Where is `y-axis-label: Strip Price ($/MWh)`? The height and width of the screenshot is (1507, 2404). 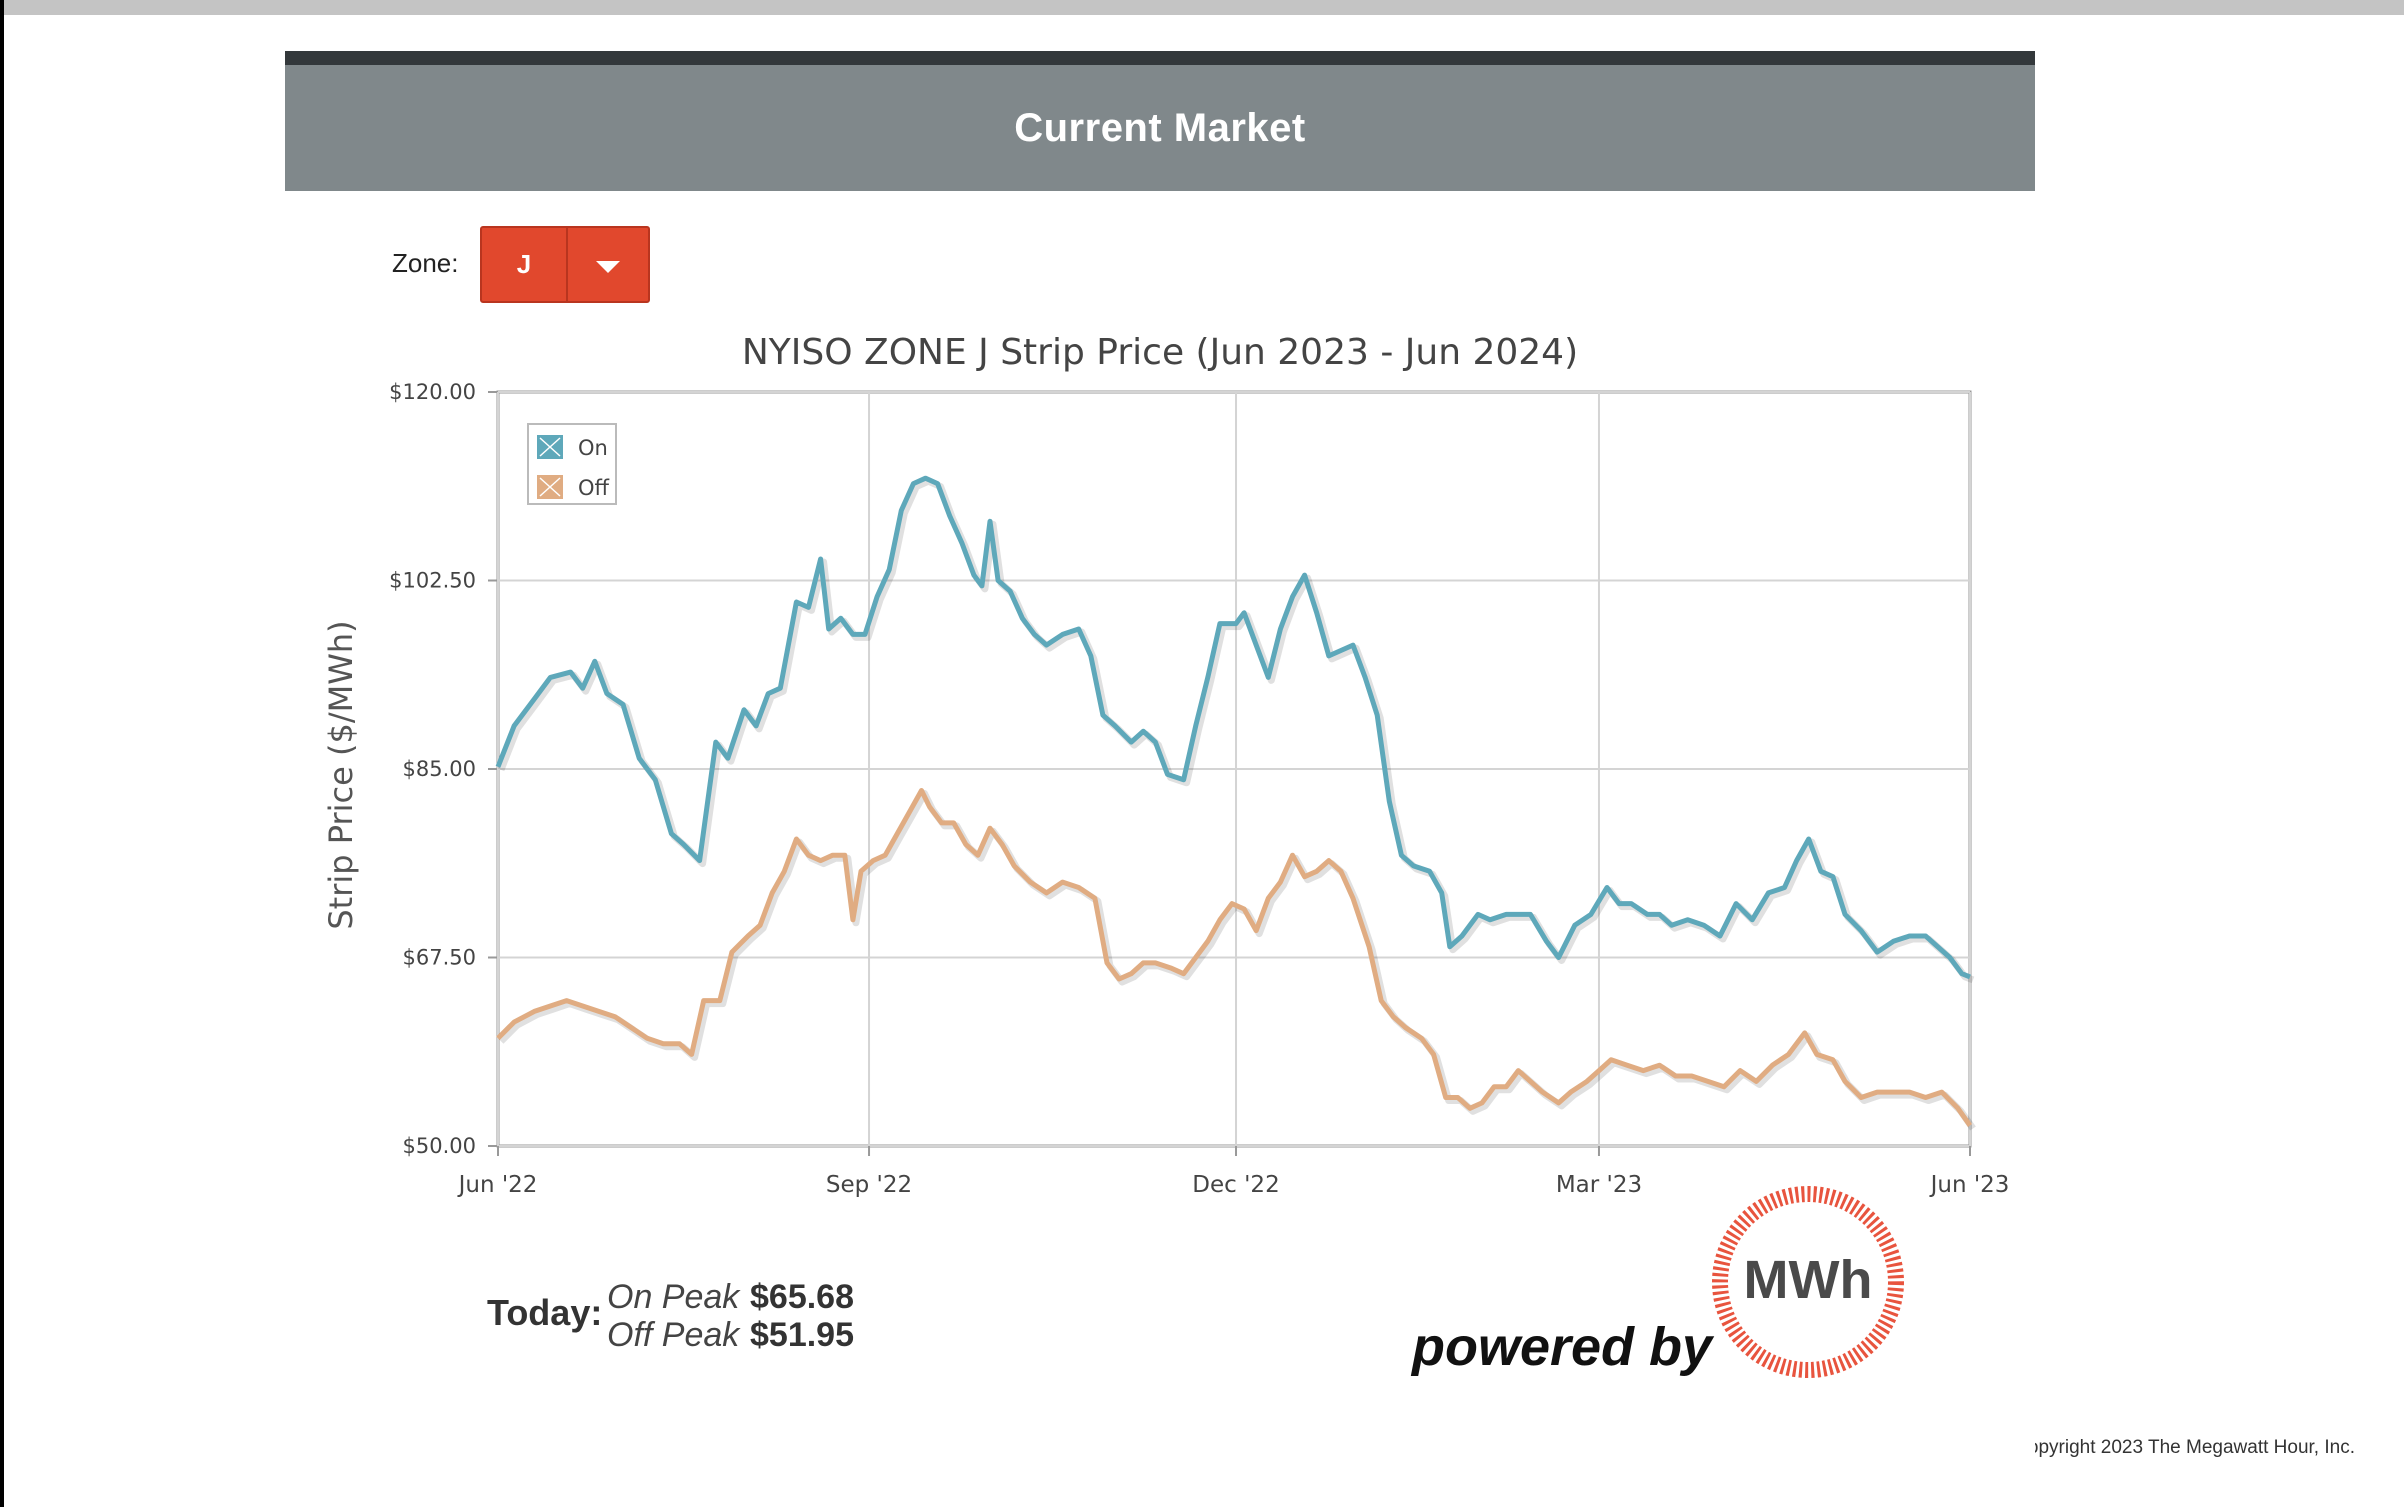 y-axis-label: Strip Price ($/MWh) is located at coordinates (341, 774).